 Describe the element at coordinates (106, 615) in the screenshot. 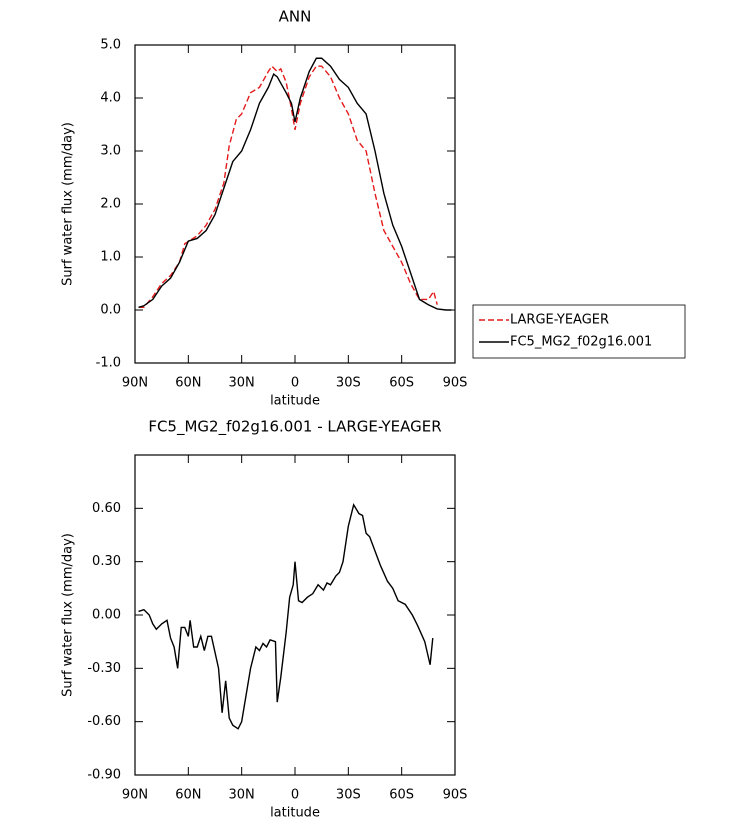

I see `y-tick-label: 0.00` at that location.